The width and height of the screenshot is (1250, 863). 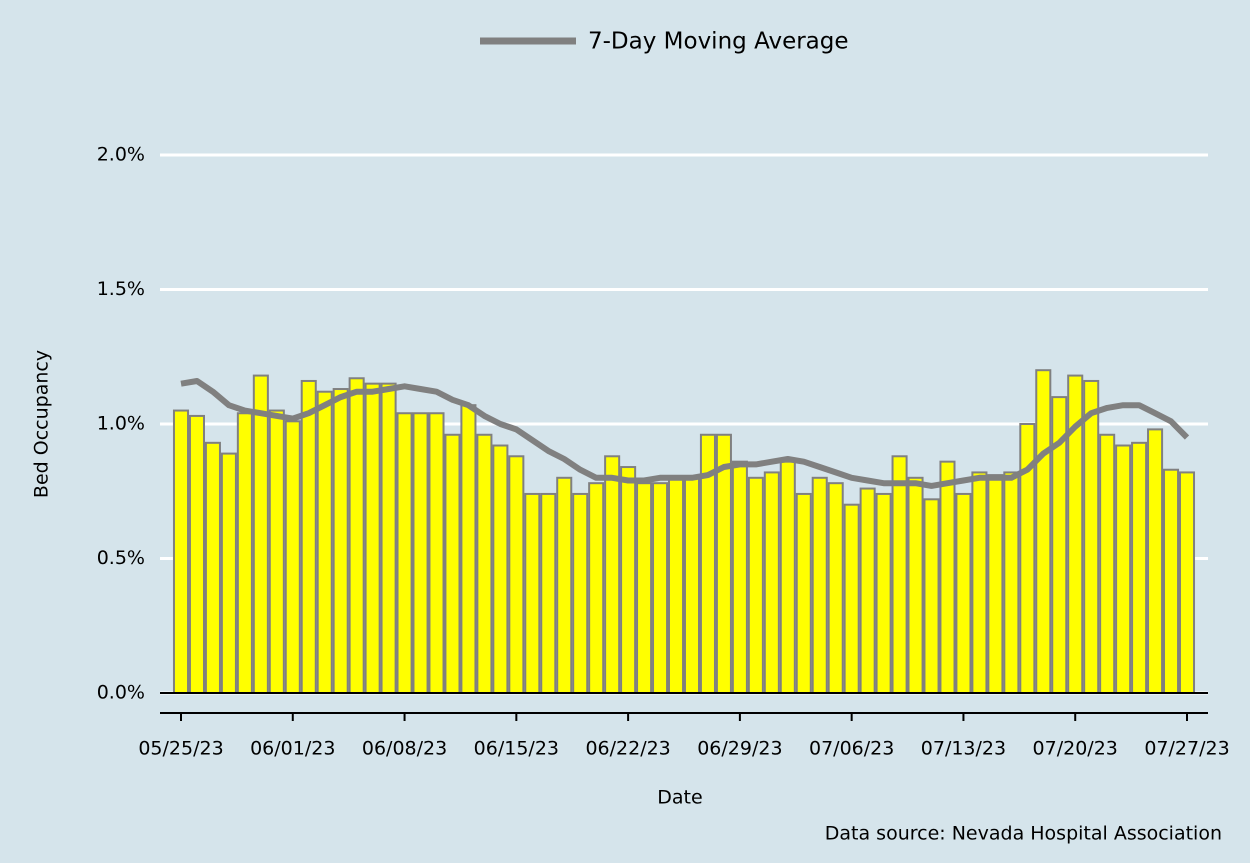 What do you see at coordinates (180, 749) in the screenshot?
I see `x-tick-label: 05/25/23` at bounding box center [180, 749].